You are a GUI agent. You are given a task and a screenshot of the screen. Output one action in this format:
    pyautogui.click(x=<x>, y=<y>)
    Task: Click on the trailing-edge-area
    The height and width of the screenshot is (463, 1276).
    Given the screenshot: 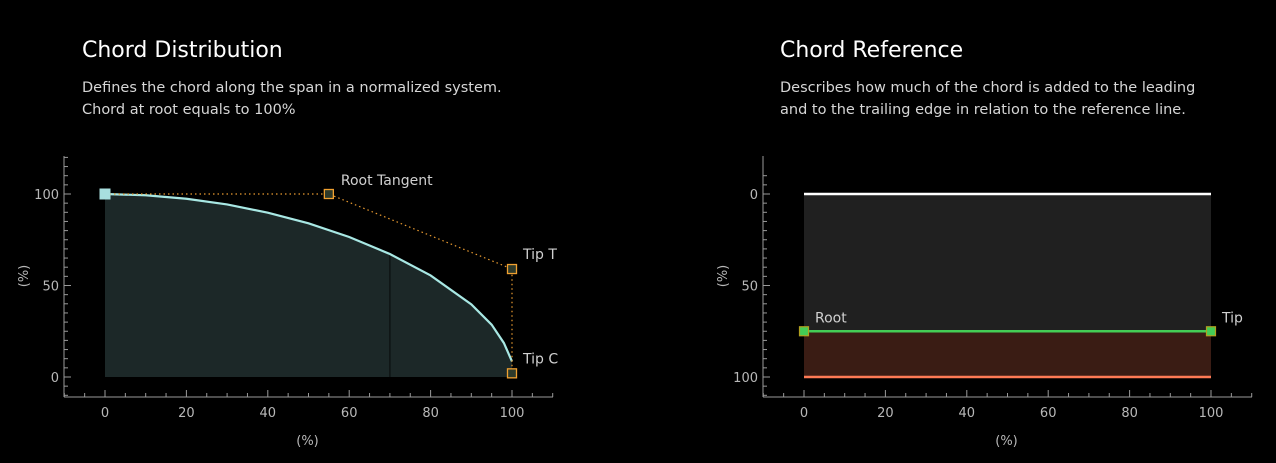 What is the action you would take?
    pyautogui.click(x=1007, y=354)
    